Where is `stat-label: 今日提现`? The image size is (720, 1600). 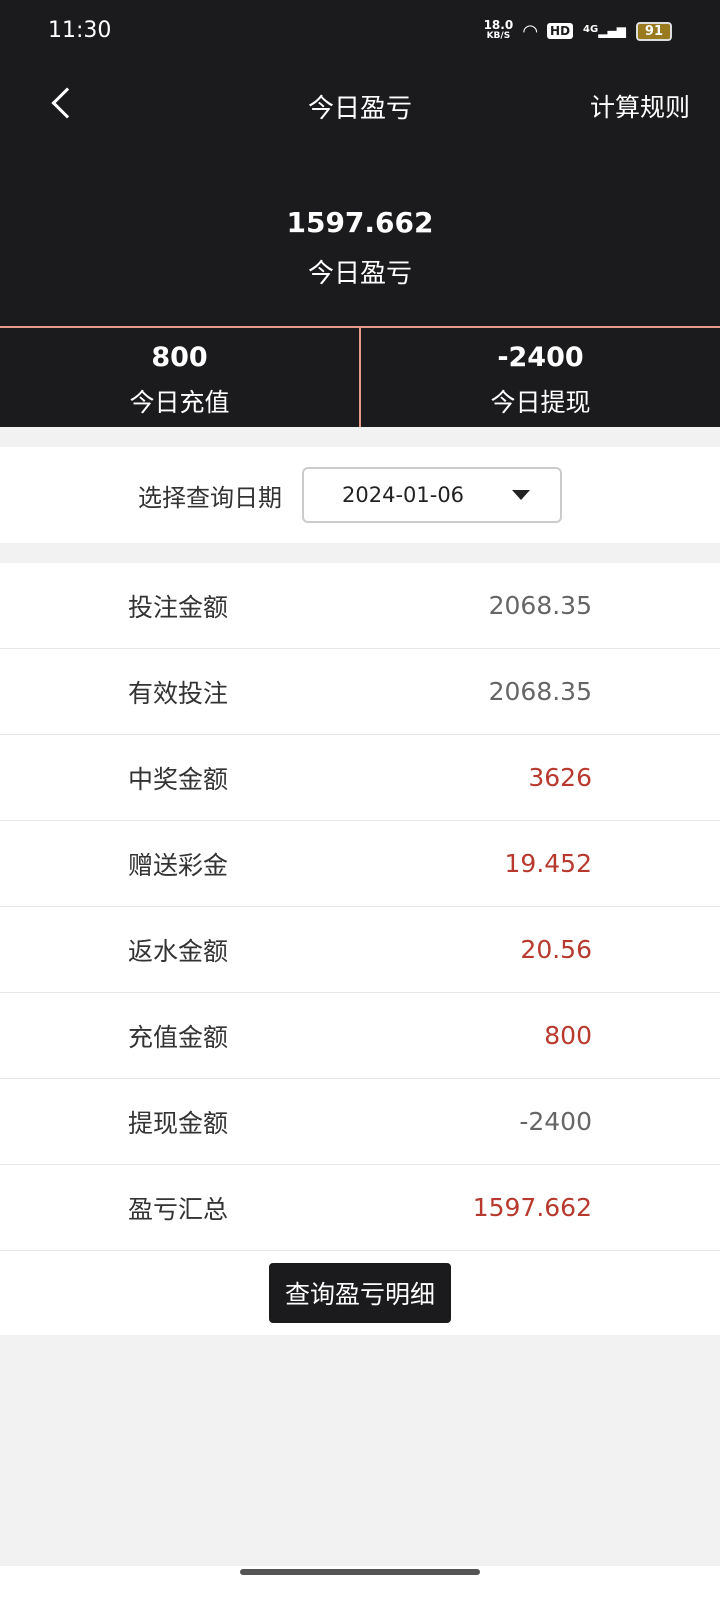 stat-label: 今日提现 is located at coordinates (540, 402).